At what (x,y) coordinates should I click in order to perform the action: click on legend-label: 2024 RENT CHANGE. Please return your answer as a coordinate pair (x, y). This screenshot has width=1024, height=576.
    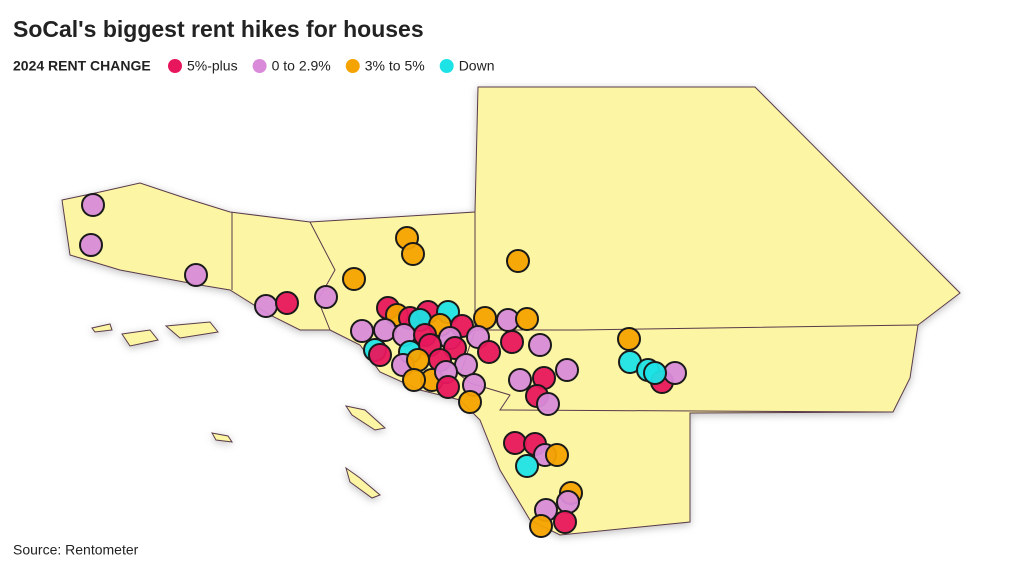
    Looking at the image, I should click on (82, 66).